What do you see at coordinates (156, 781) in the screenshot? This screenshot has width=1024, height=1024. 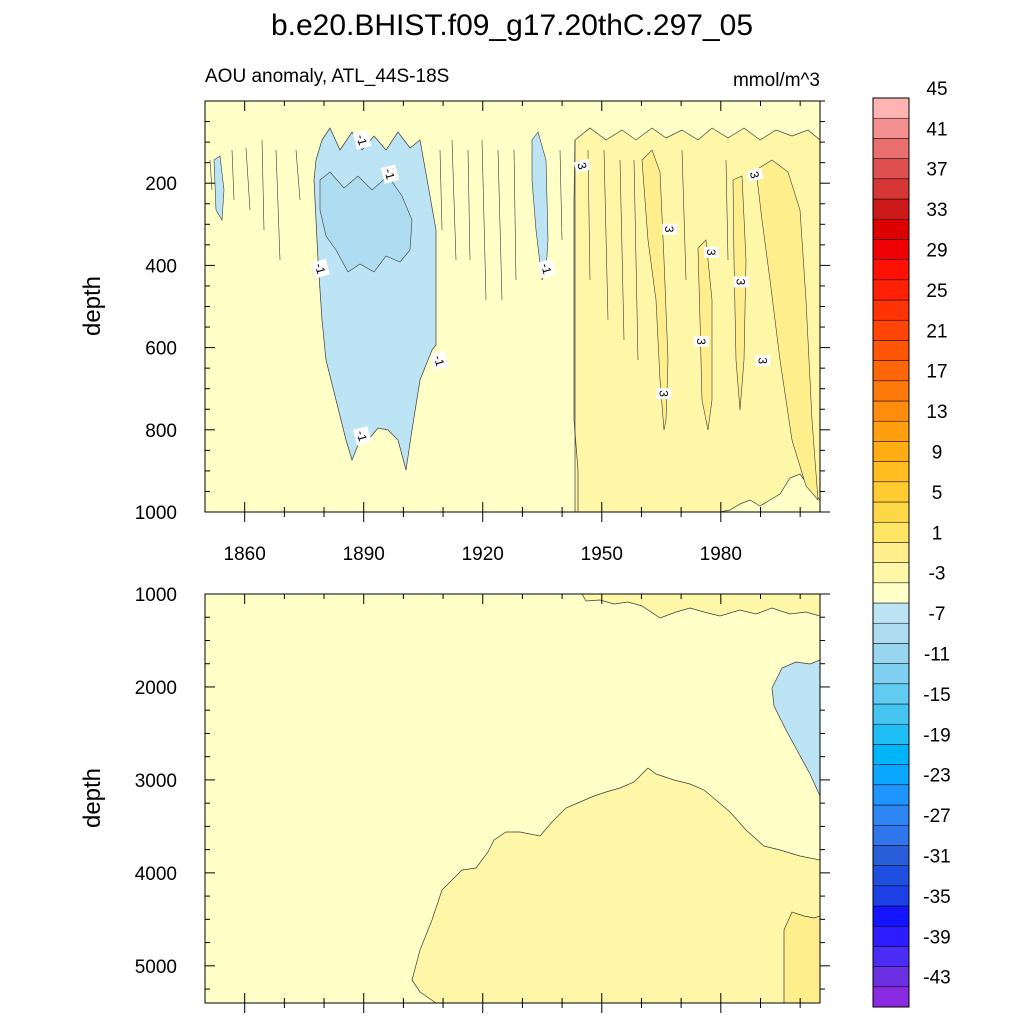 I see `y-tick-label: 3000` at bounding box center [156, 781].